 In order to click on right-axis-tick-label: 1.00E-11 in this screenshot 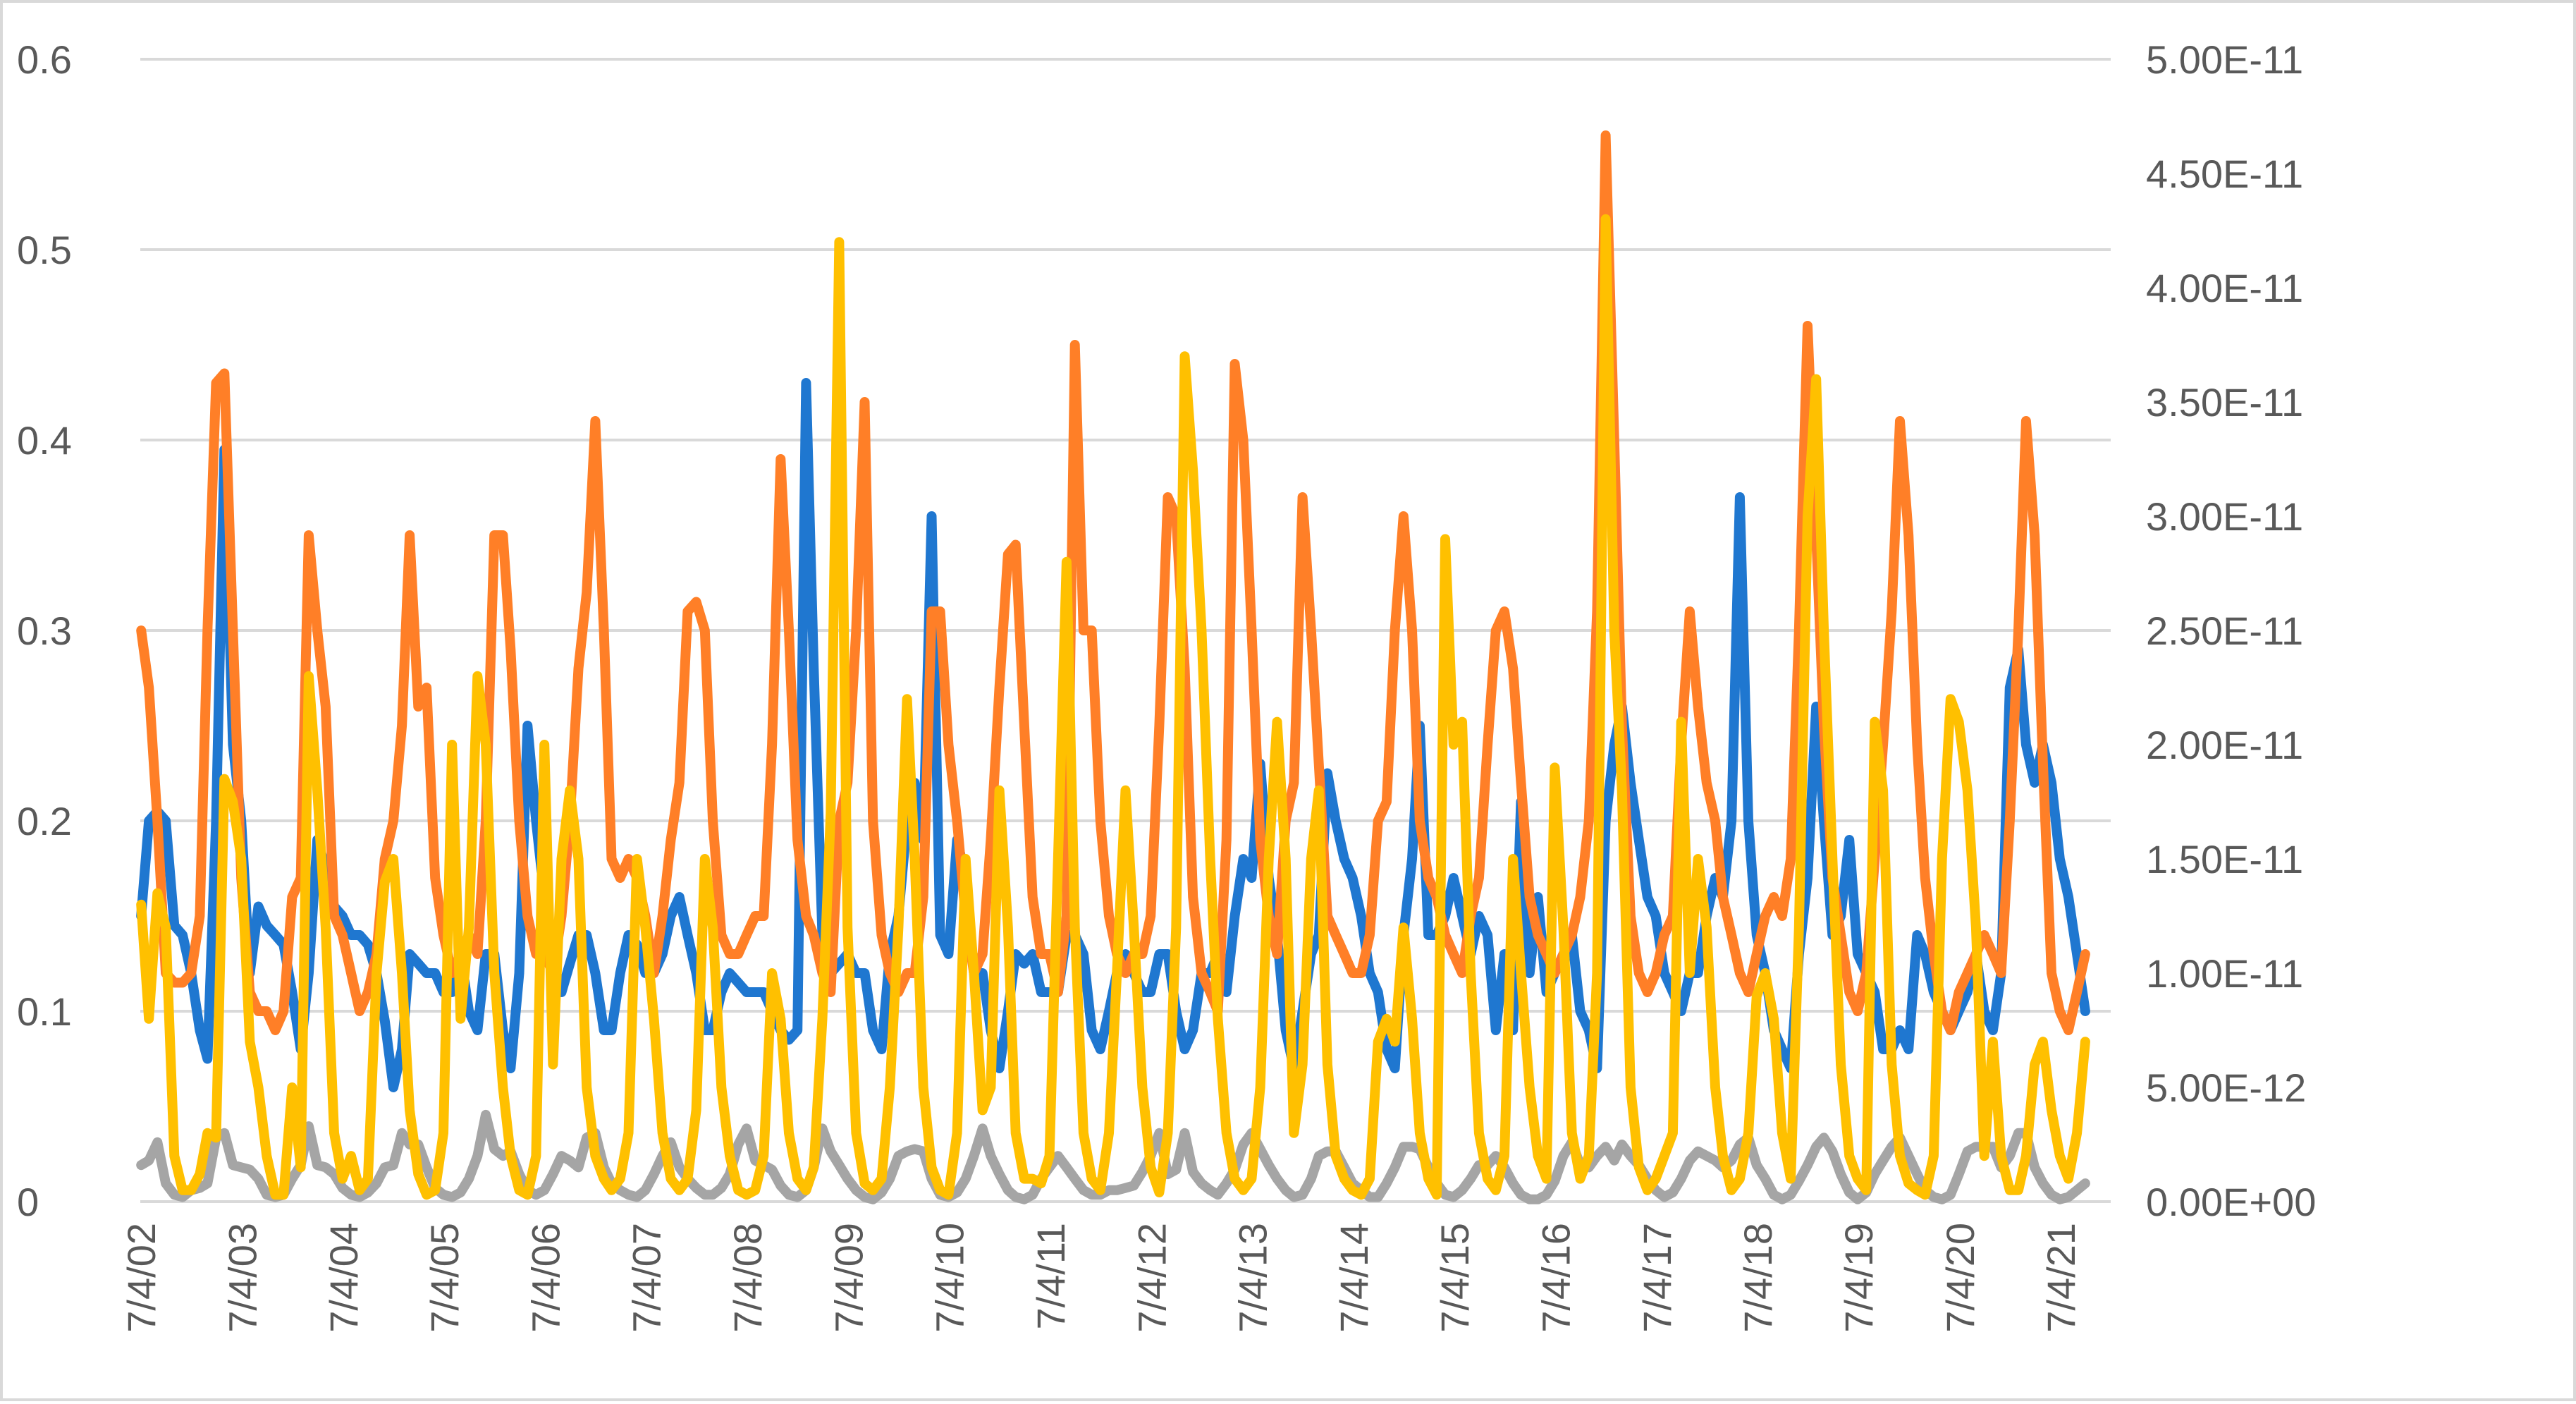, I will do `click(2224, 973)`.